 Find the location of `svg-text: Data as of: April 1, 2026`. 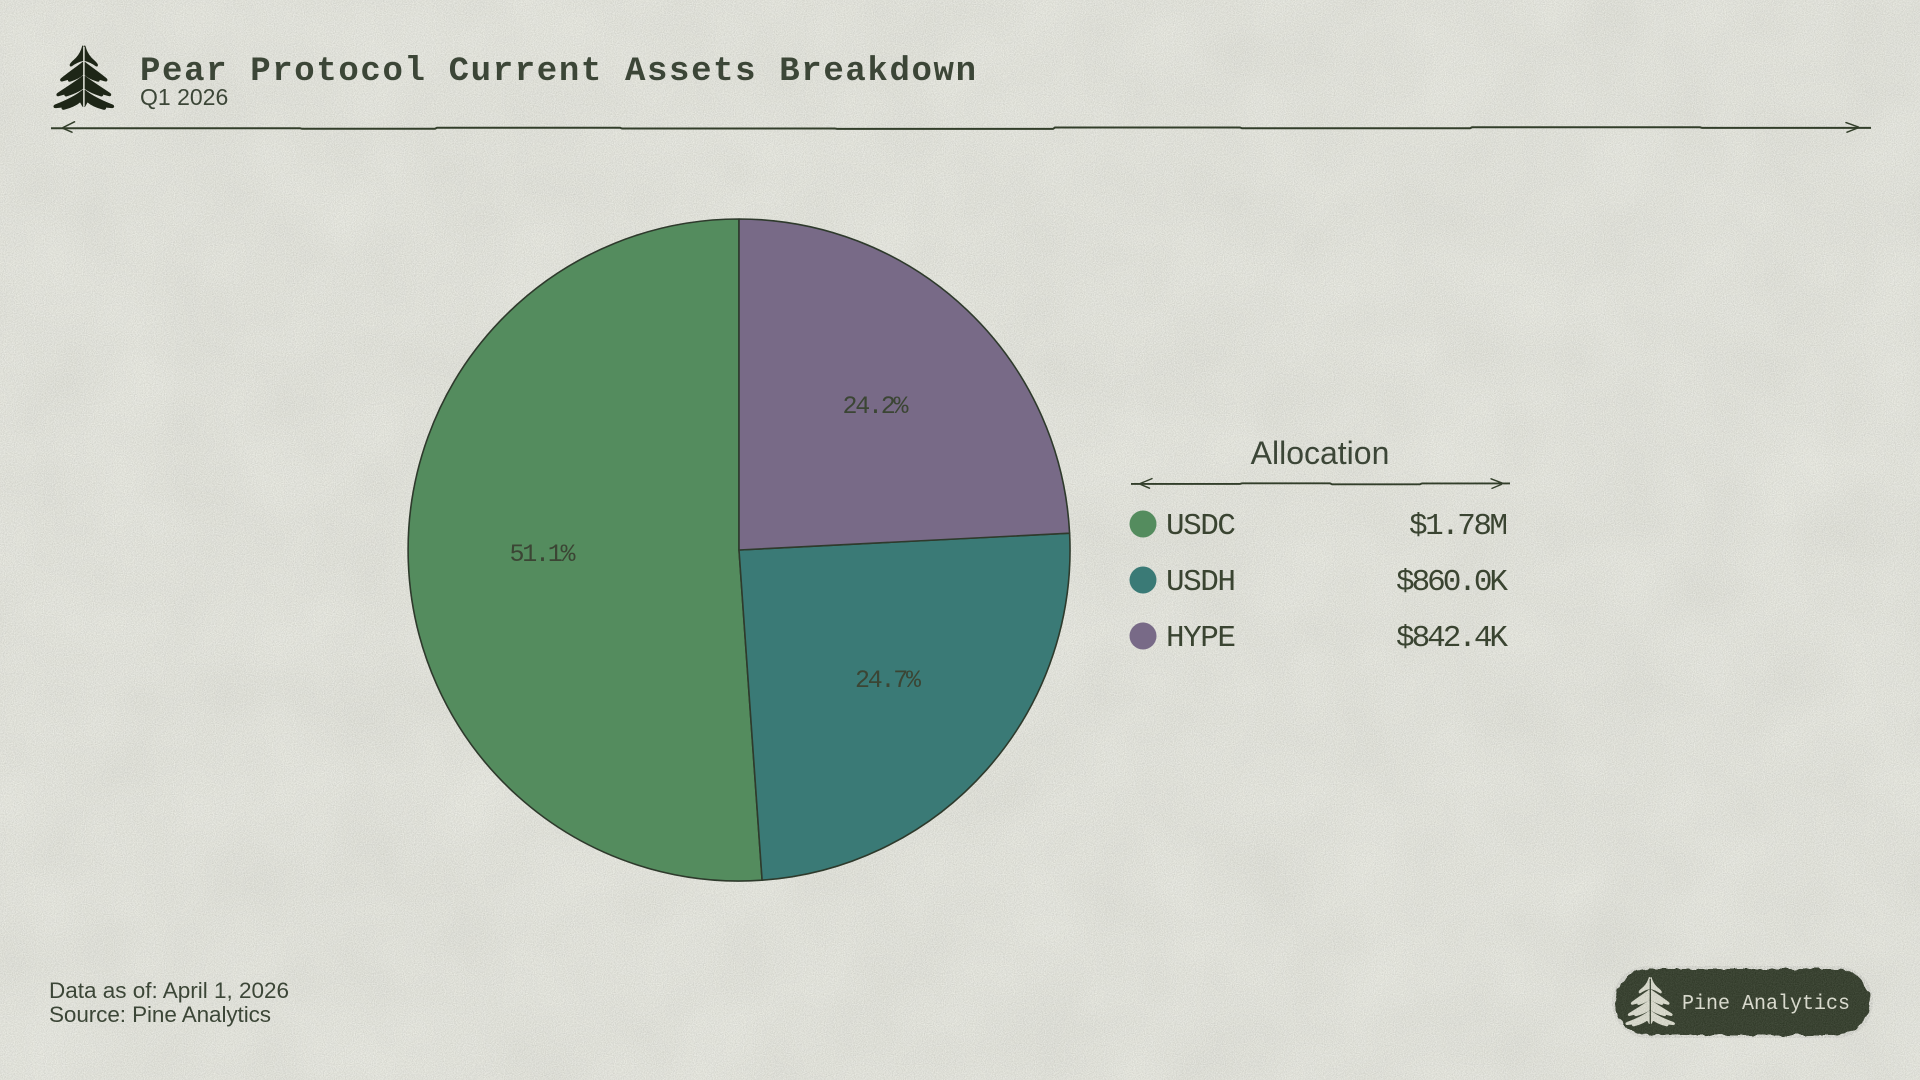

svg-text: Data as of: April 1, 2026 is located at coordinates (169, 990).